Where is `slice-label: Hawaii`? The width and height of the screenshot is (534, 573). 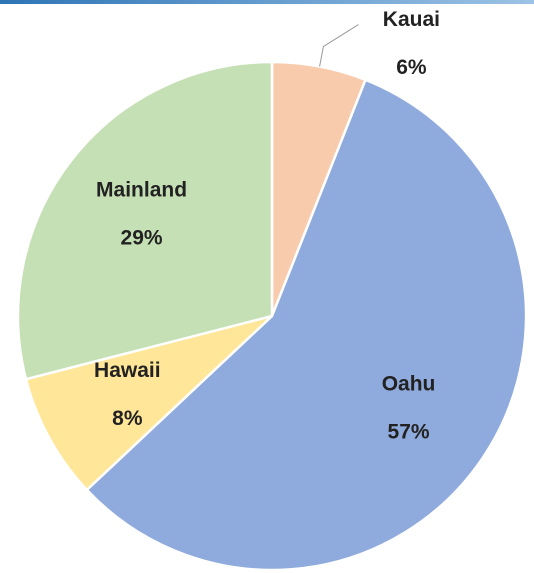 slice-label: Hawaii is located at coordinates (127, 370).